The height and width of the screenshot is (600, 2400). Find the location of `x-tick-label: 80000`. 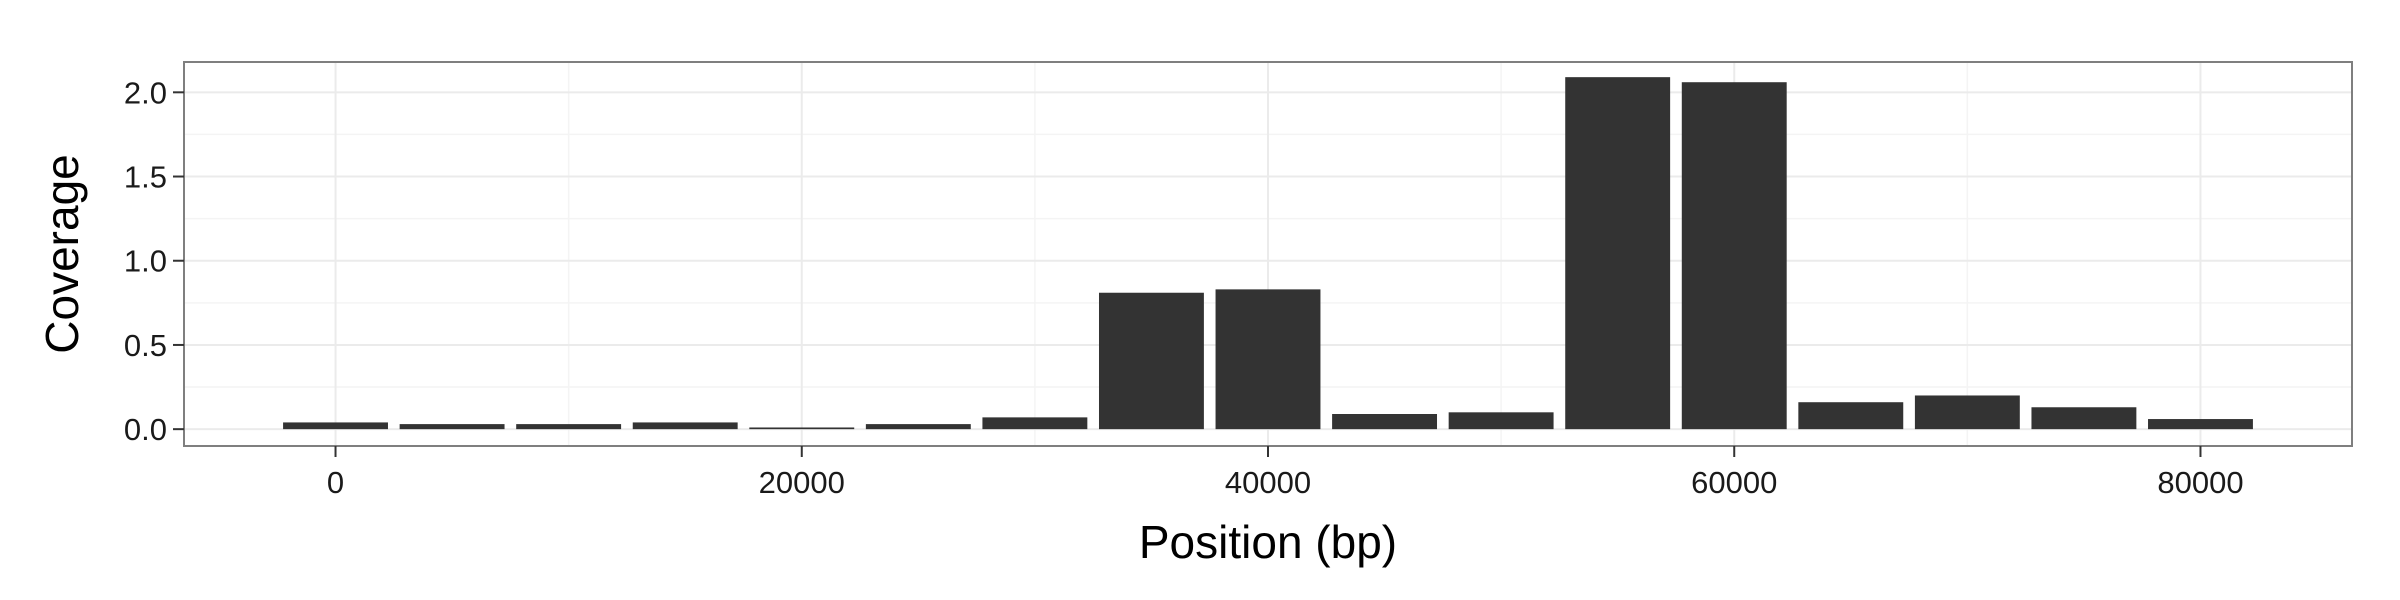

x-tick-label: 80000 is located at coordinates (2200, 482).